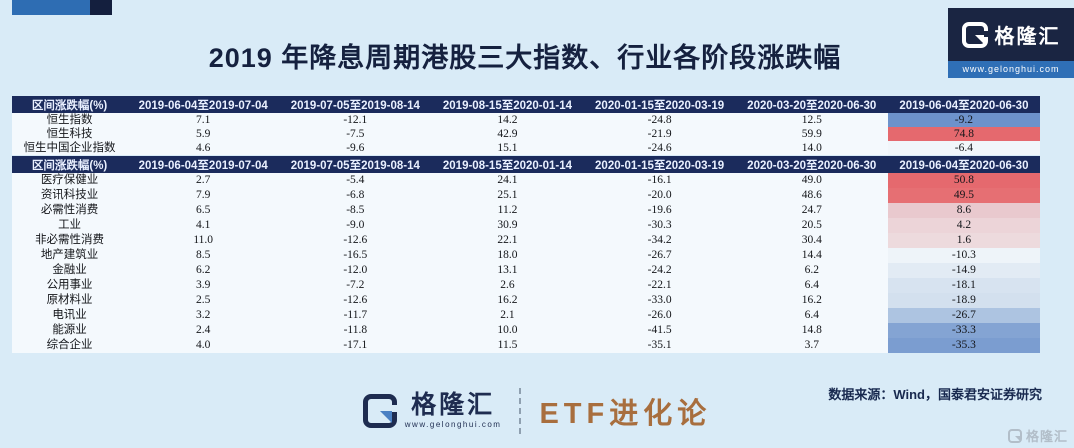 This screenshot has width=1074, height=448. I want to click on value-cell: -11.8, so click(355, 330).